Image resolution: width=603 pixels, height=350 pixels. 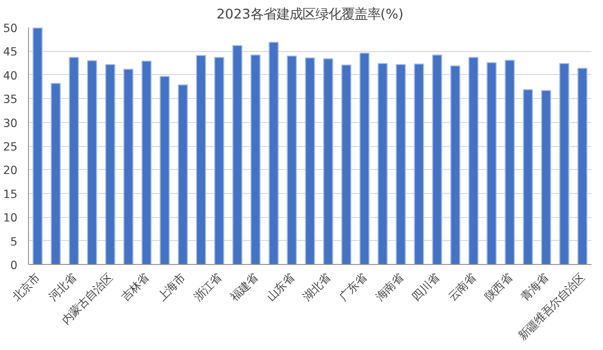 What do you see at coordinates (243, 287) in the screenshot?
I see `x-tick-label: 福建省` at bounding box center [243, 287].